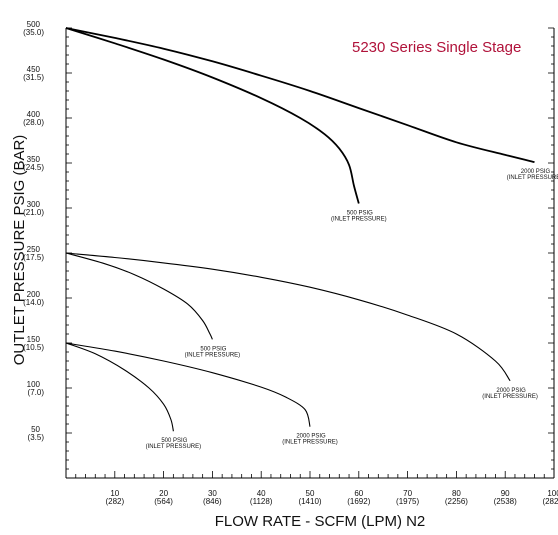 Image resolution: width=558 pixels, height=535 pixels. I want to click on x-tick-label-lpm: (1410), so click(309, 501).